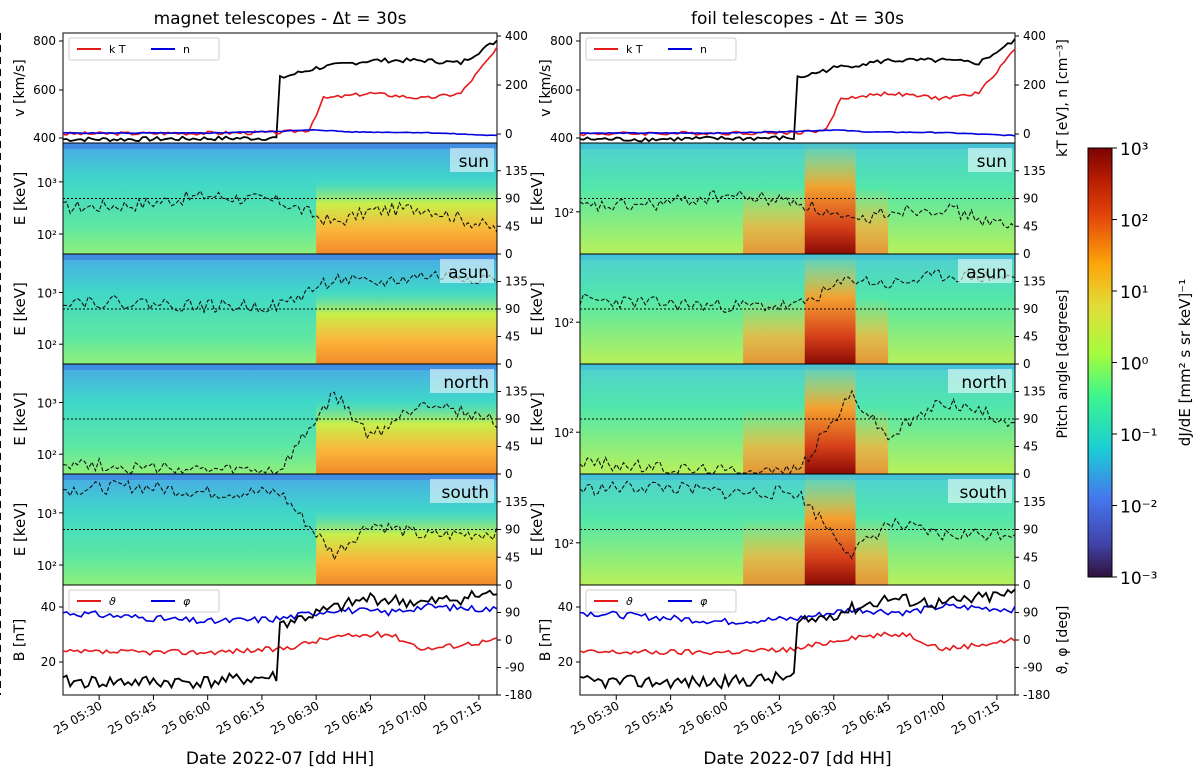 This screenshot has height=777, width=1200. What do you see at coordinates (186, 717) in the screenshot?
I see `time-tick-label: 25 06:00` at bounding box center [186, 717].